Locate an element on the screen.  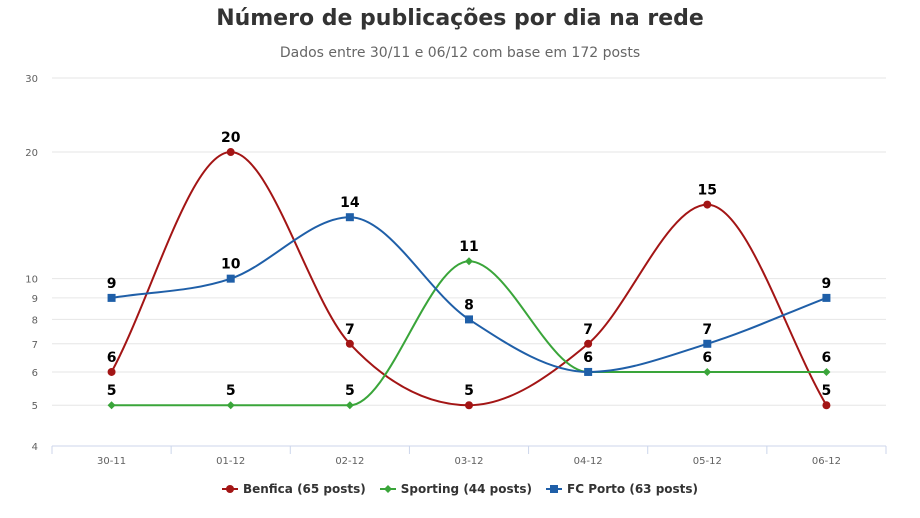
data-label-fc: 8 is located at coordinates (469, 305).